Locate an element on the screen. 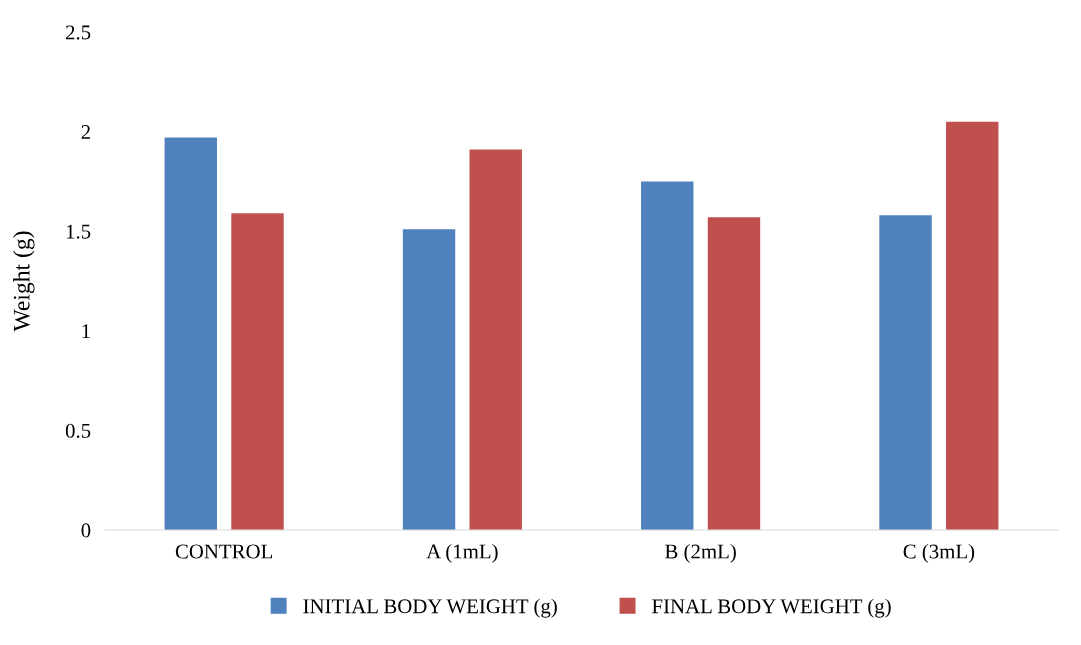 This screenshot has height=645, width=1081. y-tick-label: 0.5 is located at coordinates (78, 430).